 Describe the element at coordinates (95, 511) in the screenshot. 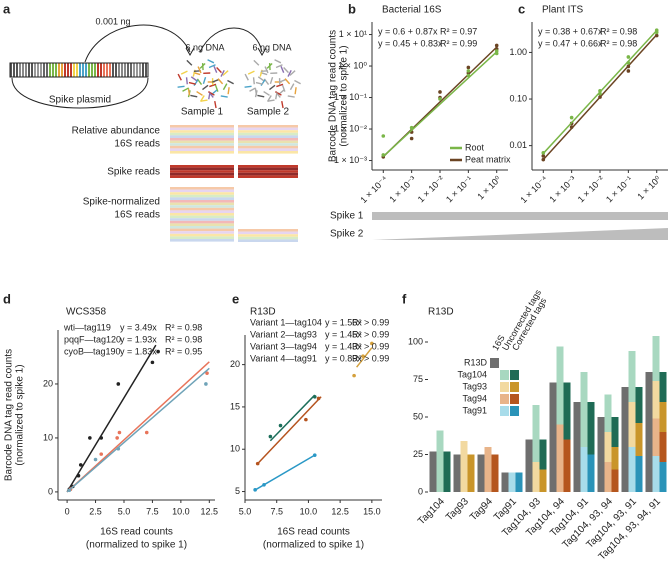

I see `x-tick-label: 2.5` at that location.